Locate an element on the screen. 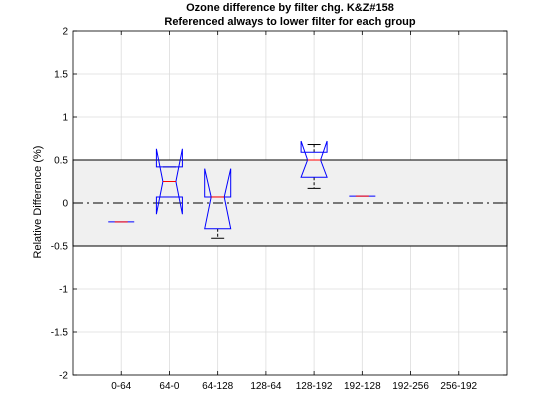 Image resolution: width=560 pixels, height=420 pixels. x-tick-label: 0-64 is located at coordinates (121, 386).